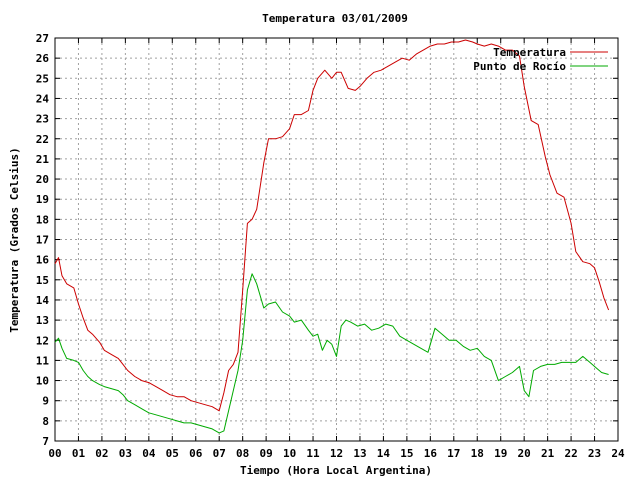 The width and height of the screenshot is (640, 484). Describe the element at coordinates (42, 381) in the screenshot. I see `y-tick-label: 10` at that location.